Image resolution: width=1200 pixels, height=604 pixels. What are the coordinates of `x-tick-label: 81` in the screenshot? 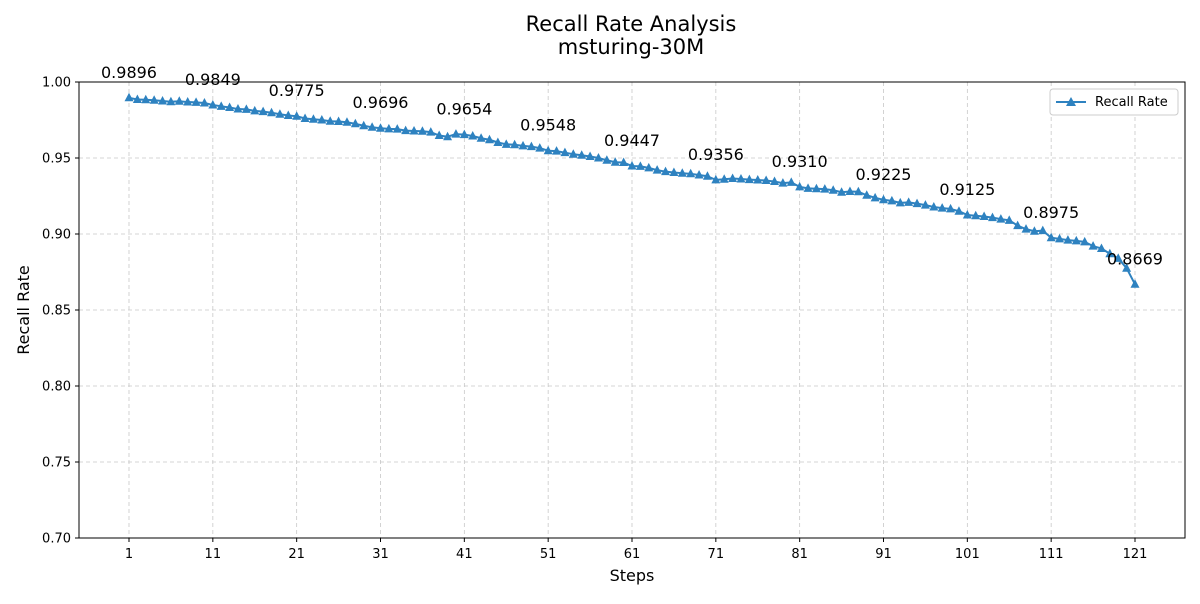 It's located at (799, 554).